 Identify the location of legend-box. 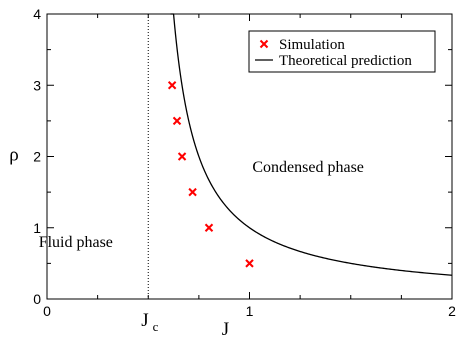
(342, 51).